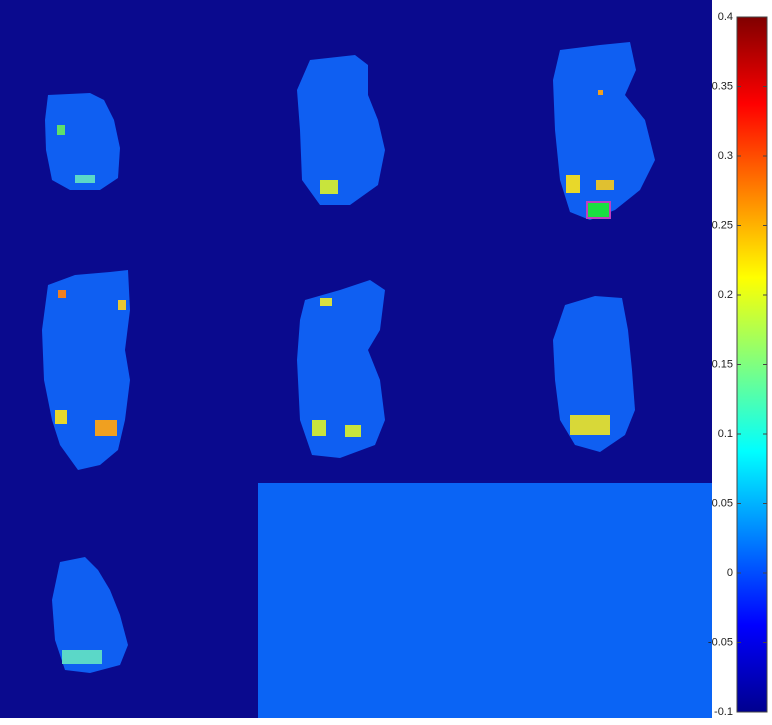  I want to click on colorbar, so click(752, 364).